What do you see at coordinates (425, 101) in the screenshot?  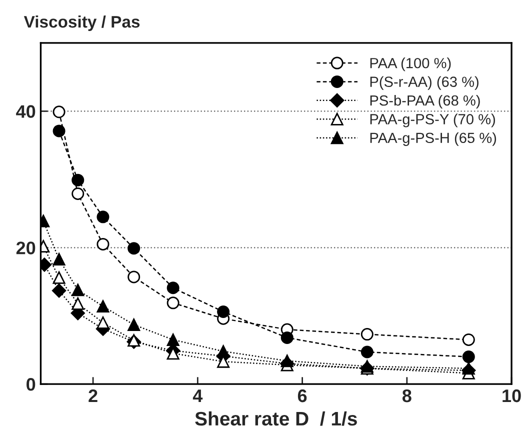 I see `legend-label: PS-b-PAA (68 %)` at bounding box center [425, 101].